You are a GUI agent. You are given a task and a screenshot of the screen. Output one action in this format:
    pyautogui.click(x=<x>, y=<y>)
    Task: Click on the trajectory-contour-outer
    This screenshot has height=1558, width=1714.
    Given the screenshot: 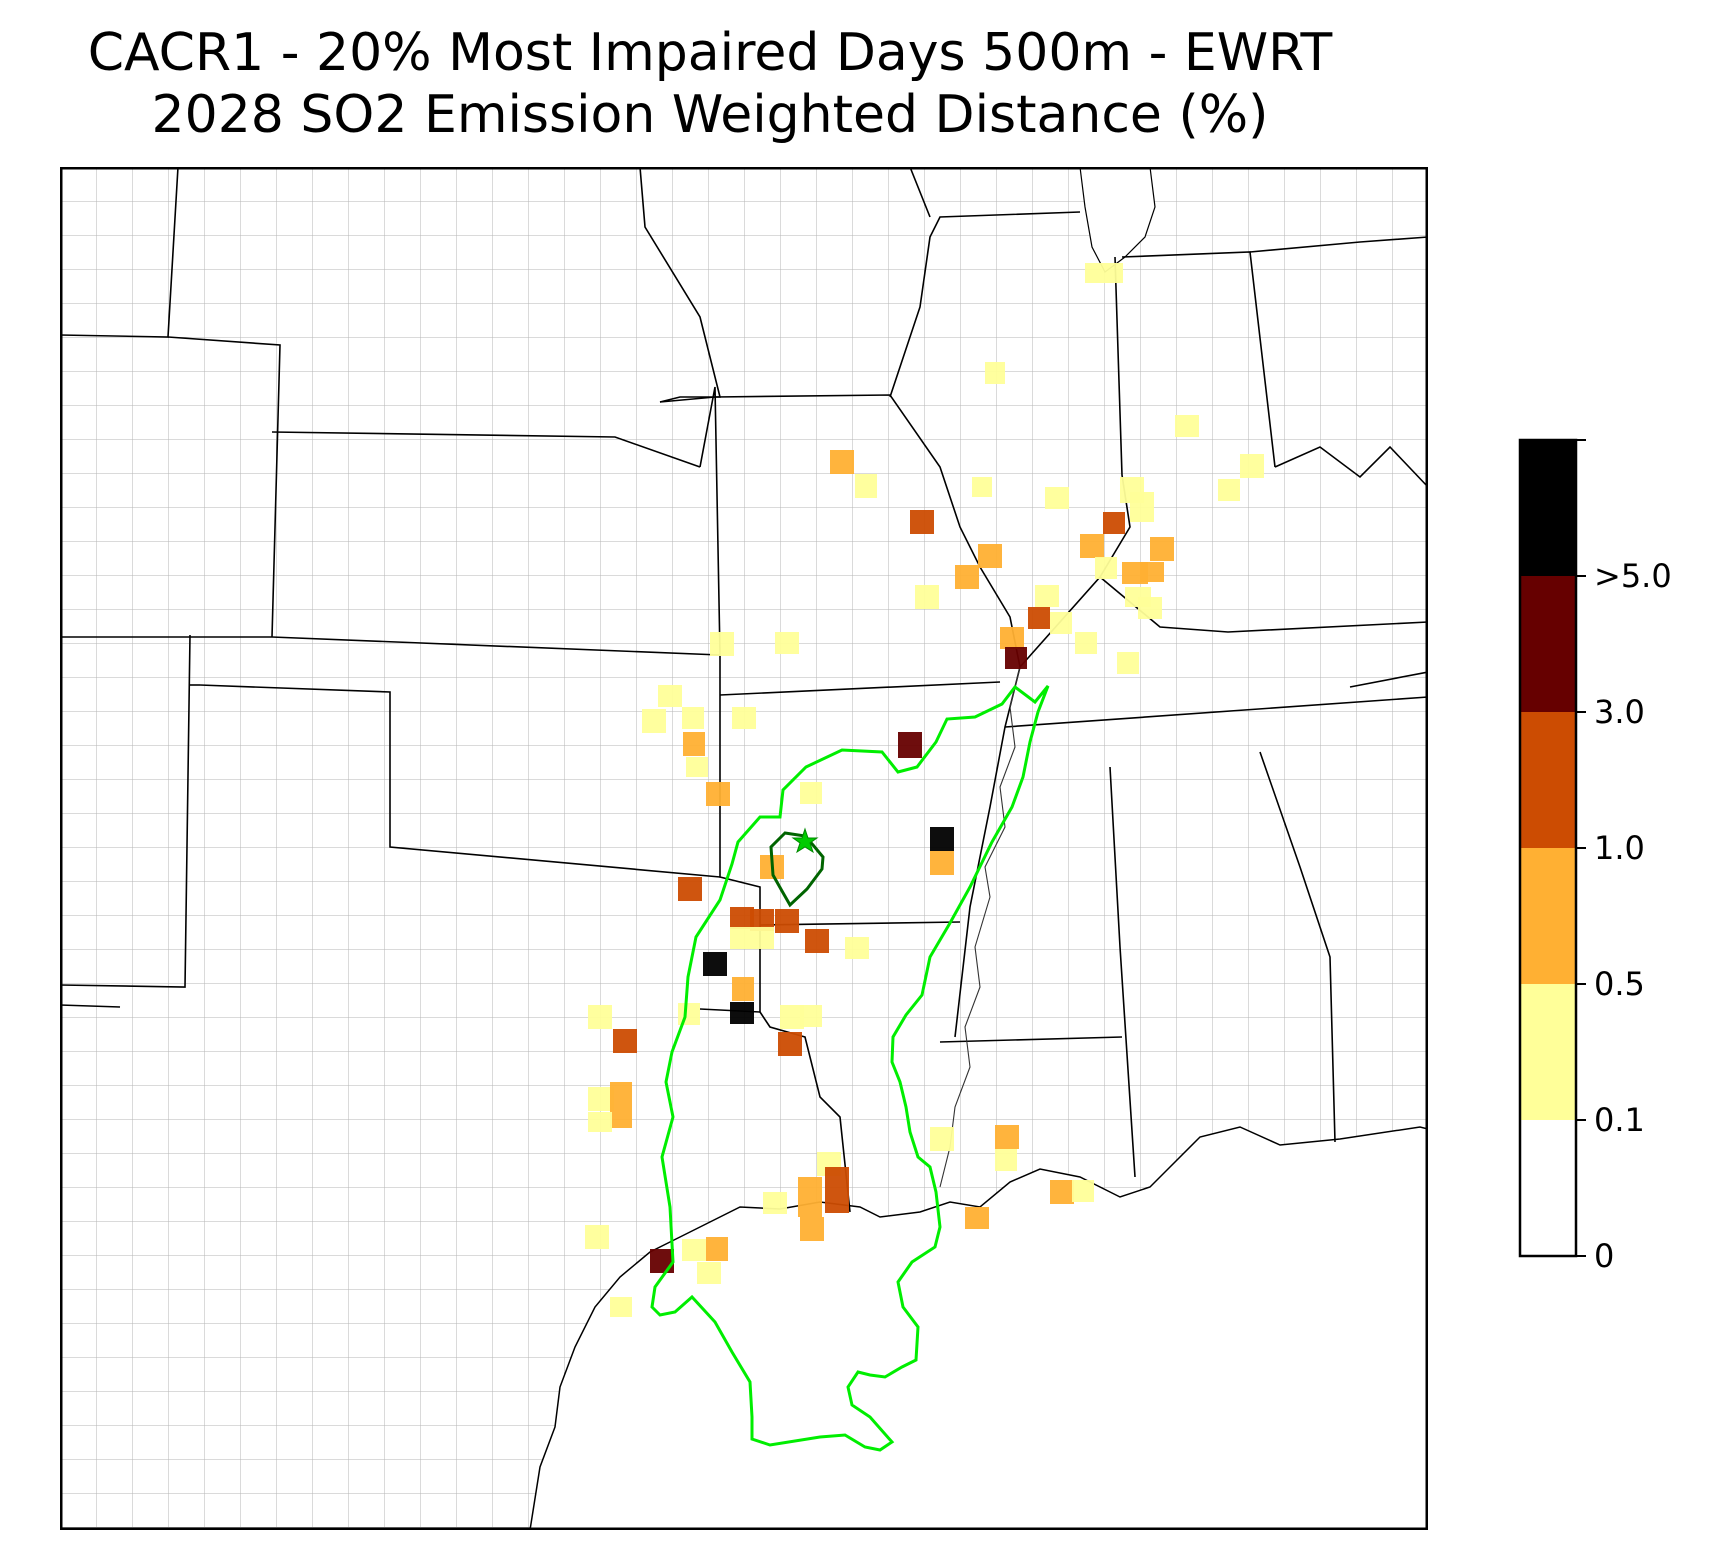 What is the action you would take?
    pyautogui.click(x=850, y=1068)
    